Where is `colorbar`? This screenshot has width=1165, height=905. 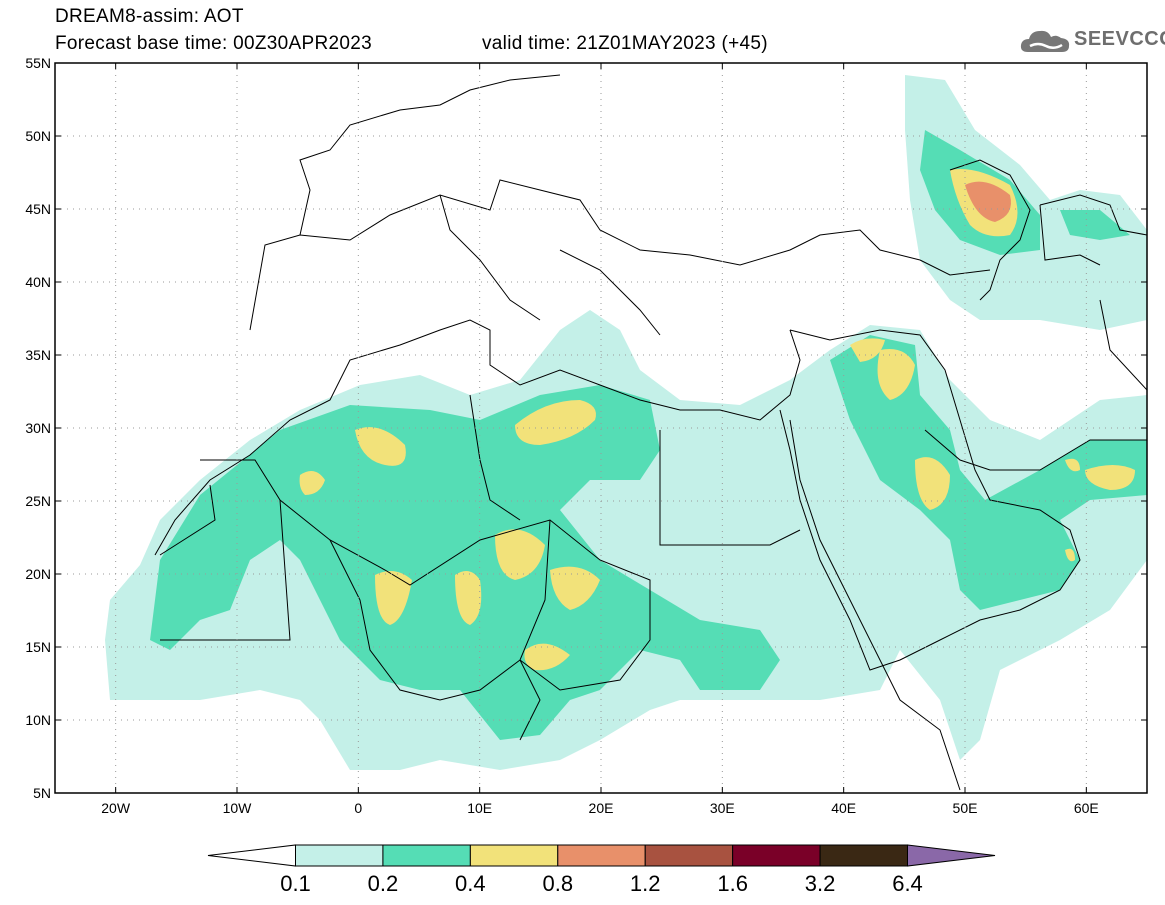 colorbar is located at coordinates (601, 855).